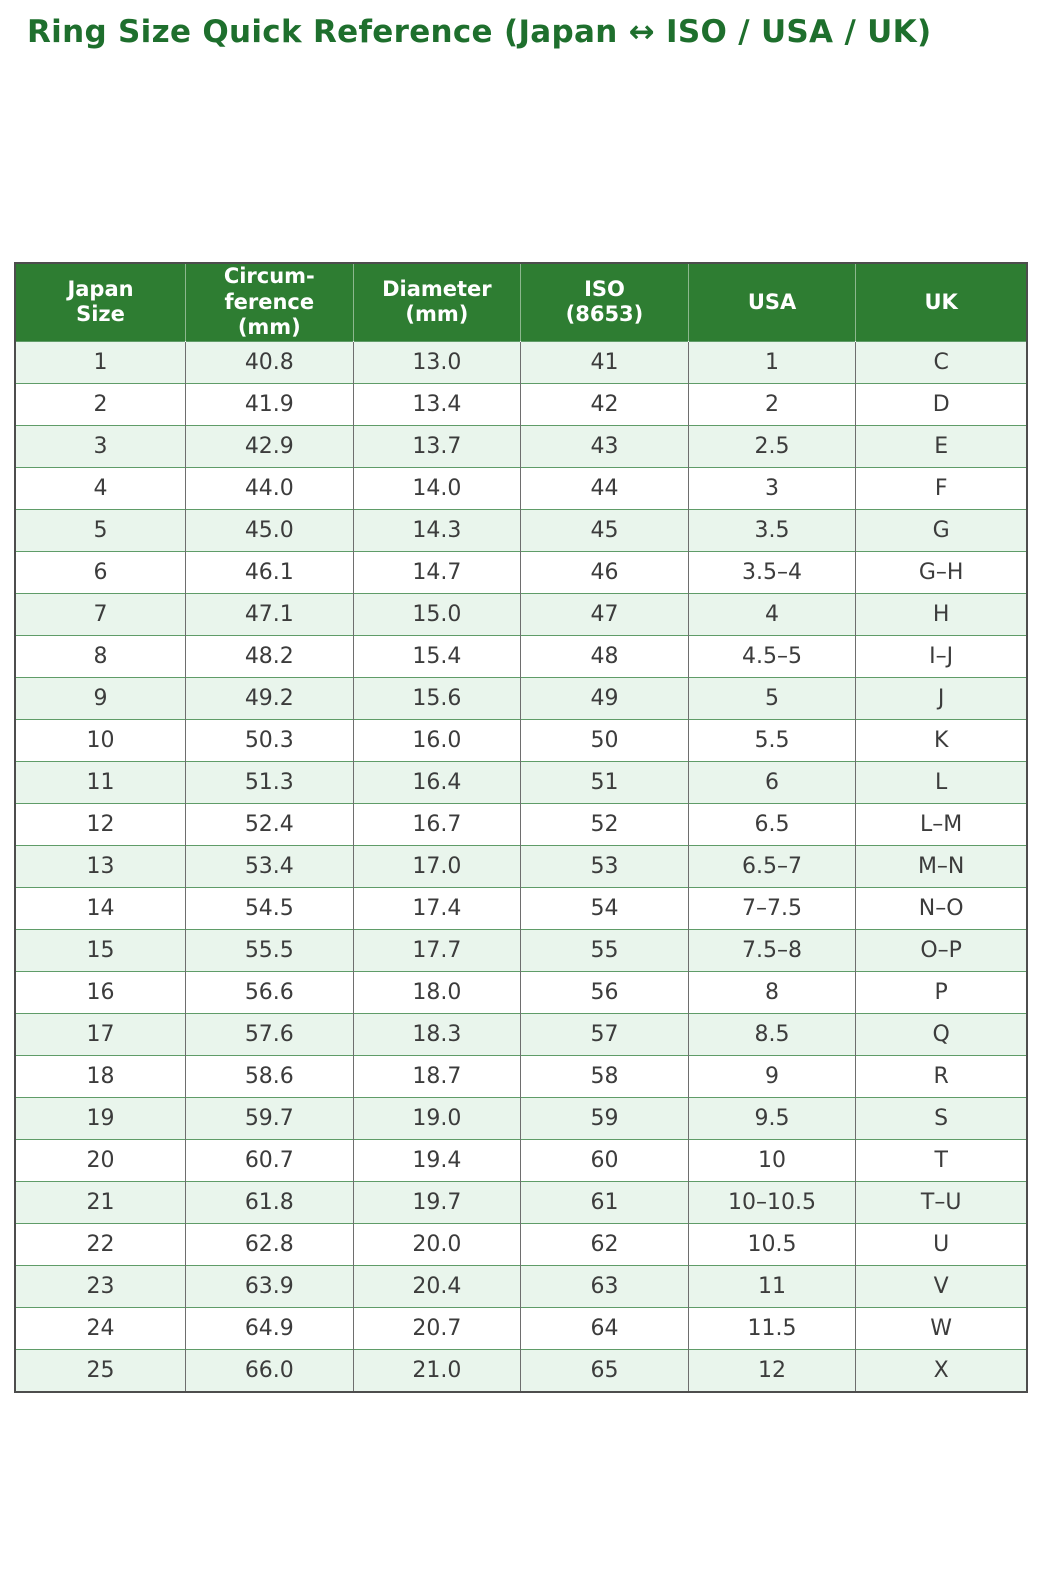 Image resolution: width=1043 pixels, height=1569 pixels. Describe the element at coordinates (941, 1244) in the screenshot. I see `table-cell: U` at that location.